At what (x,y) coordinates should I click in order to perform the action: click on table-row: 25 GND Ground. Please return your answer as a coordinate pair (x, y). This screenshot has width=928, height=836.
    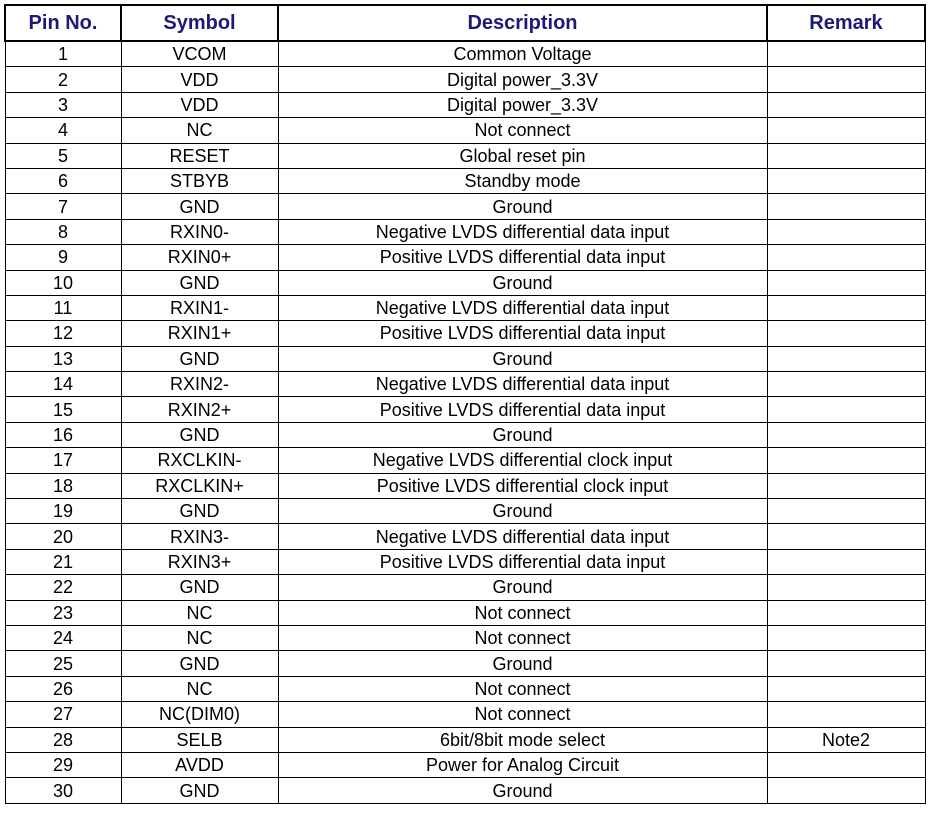
    Looking at the image, I should click on (465, 663).